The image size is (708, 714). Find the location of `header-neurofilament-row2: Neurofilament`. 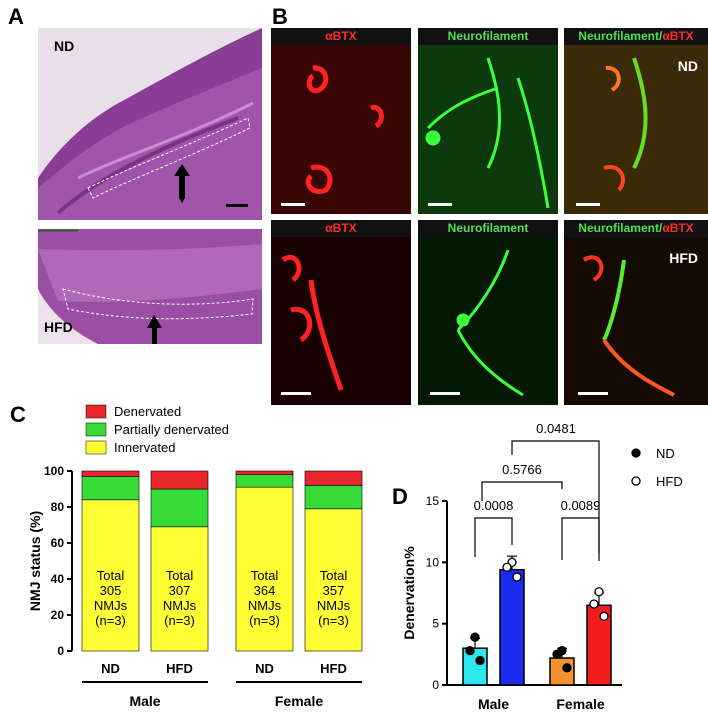

header-neurofilament-row2: Neurofilament is located at coordinates (488, 228).